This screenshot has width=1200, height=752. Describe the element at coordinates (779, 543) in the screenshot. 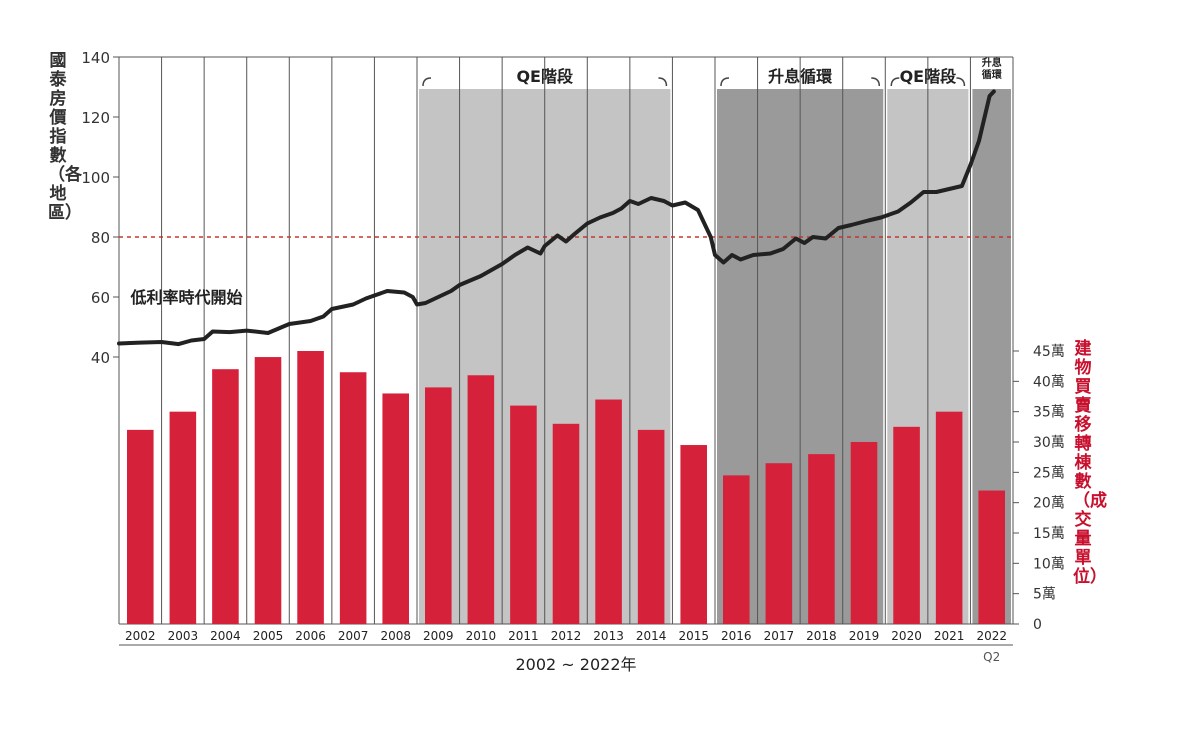

I see `bar-2017` at that location.